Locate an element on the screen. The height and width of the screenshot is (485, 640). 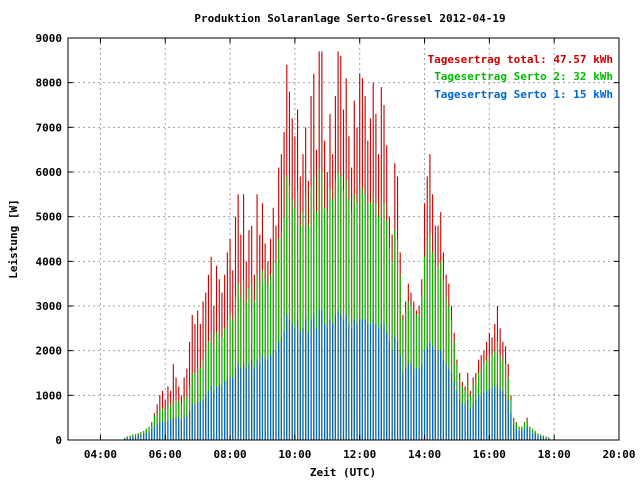
y-axis-label: Leistung [W] is located at coordinates (13, 238).